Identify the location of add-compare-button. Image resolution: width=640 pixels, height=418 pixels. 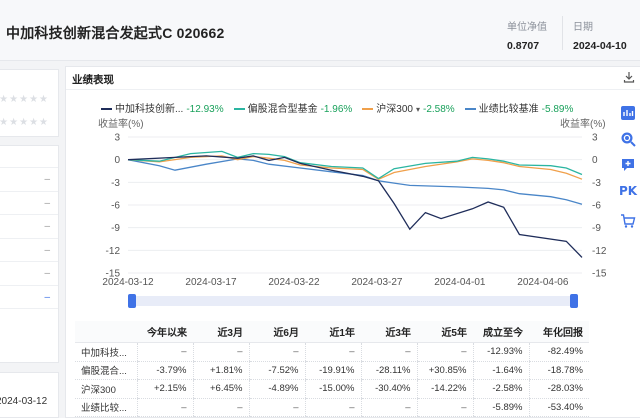
(628, 165).